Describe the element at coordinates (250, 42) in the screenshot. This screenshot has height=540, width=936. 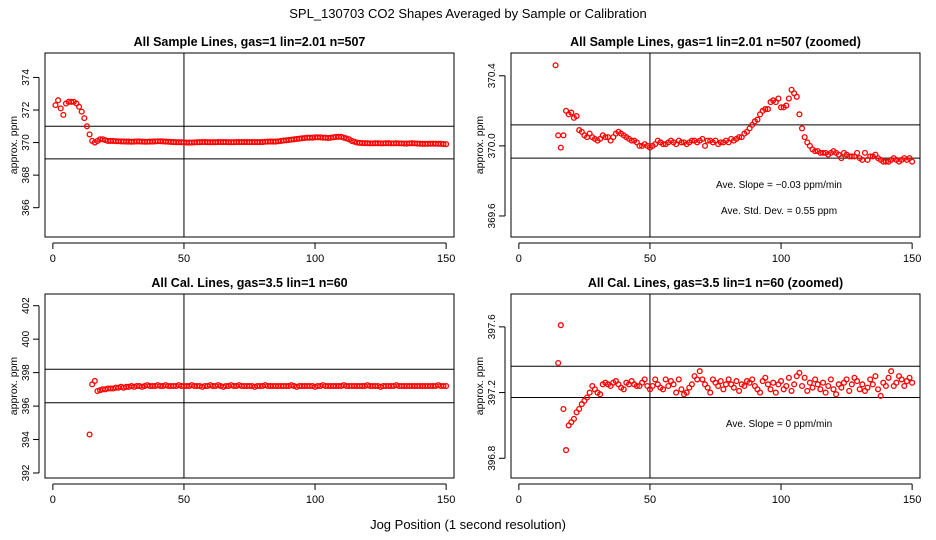
I see `chart-title: All Sample Lines, gas=1 lin=2.01 n=507` at that location.